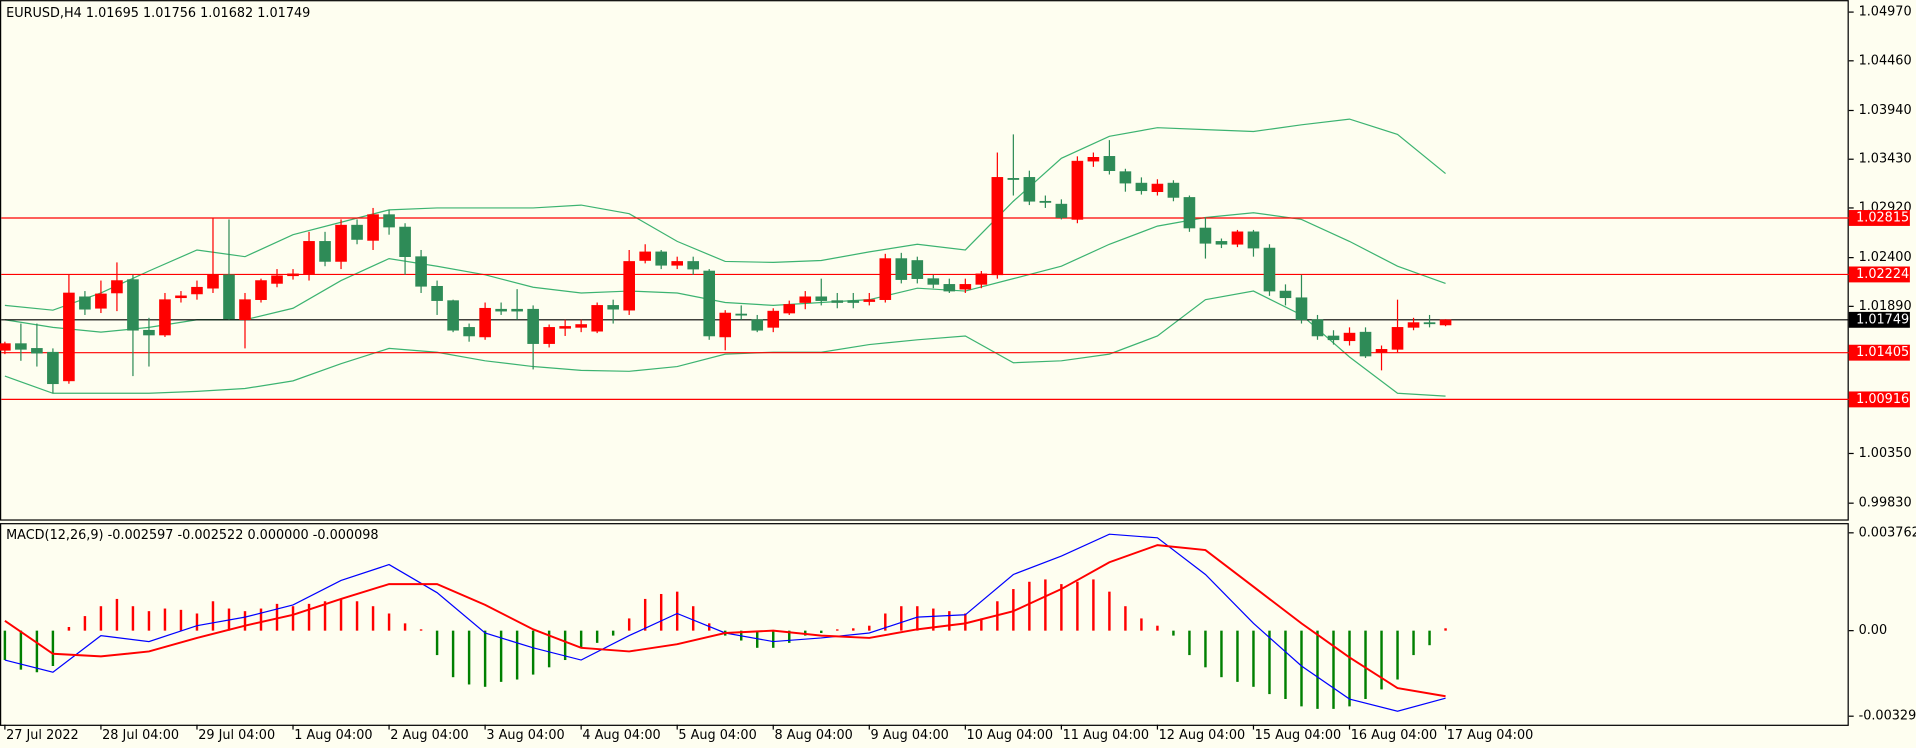  Describe the element at coordinates (717, 735) in the screenshot. I see `x-tick-label: 5 Aug 04:00` at that location.